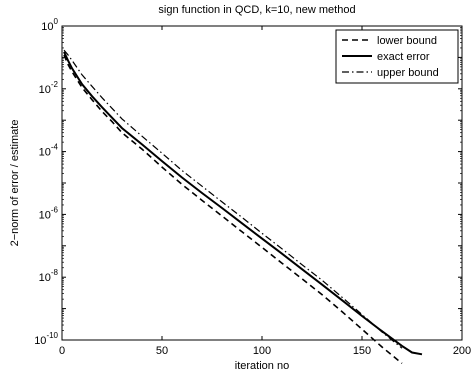  What do you see at coordinates (15, 183) in the screenshot?
I see `y-axis-label: 2−norm of error / estimate` at bounding box center [15, 183].